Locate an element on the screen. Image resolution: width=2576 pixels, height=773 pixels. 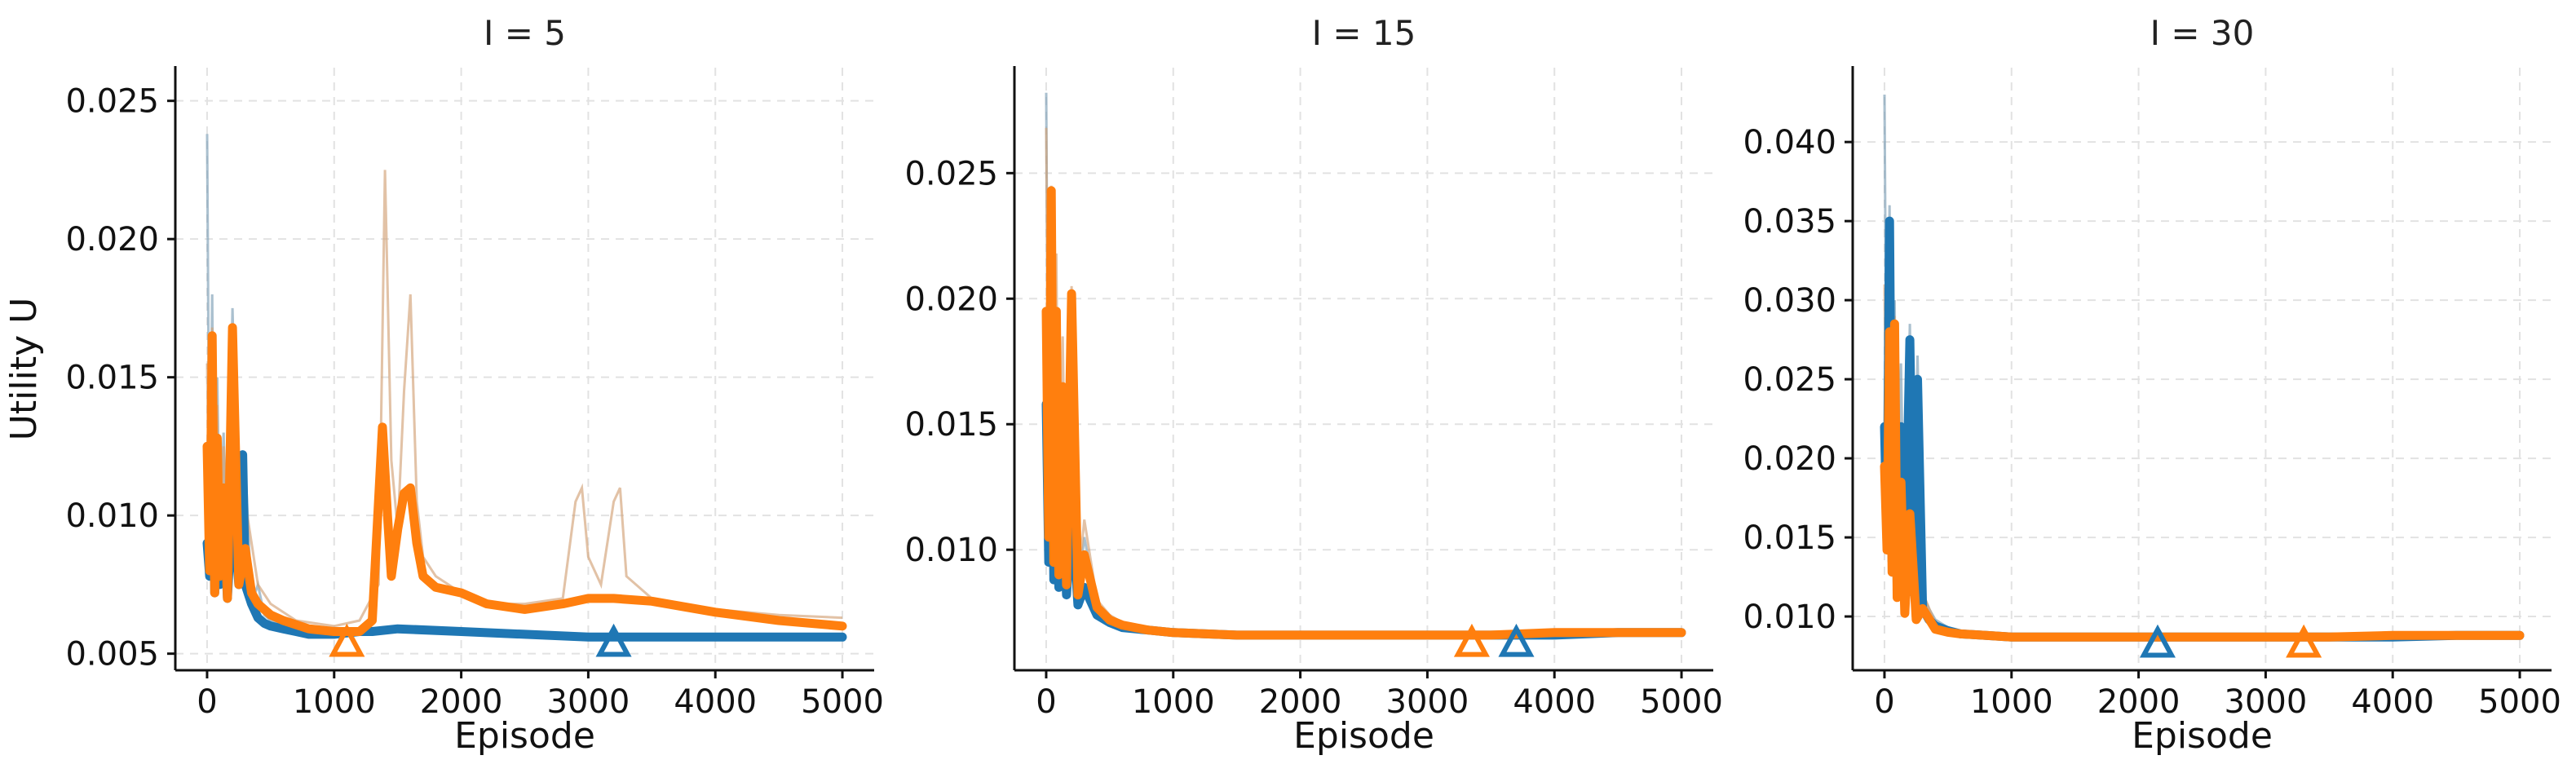
y-tick-label: 0.030 is located at coordinates (1789, 301).